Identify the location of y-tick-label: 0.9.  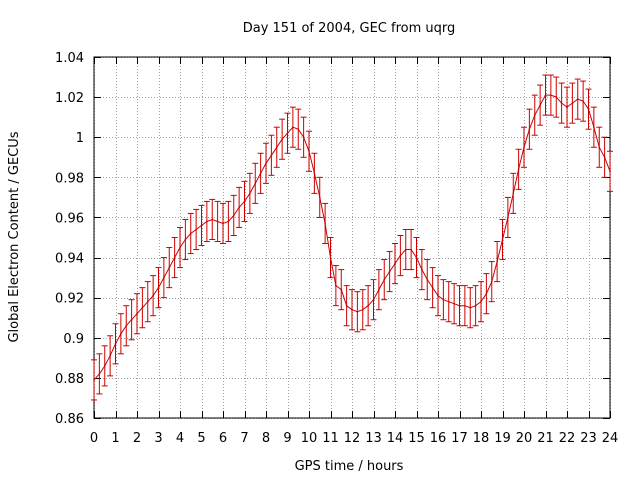
(73, 339).